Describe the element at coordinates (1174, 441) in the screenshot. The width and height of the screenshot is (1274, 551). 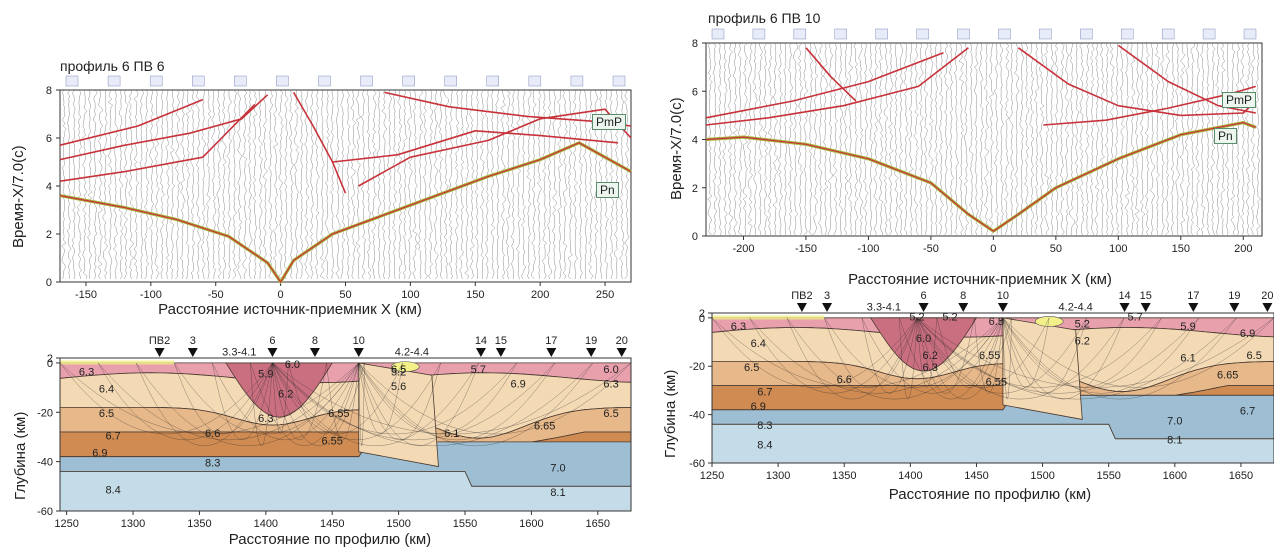
I see `right-depth-velocity-label: 8.1` at that location.